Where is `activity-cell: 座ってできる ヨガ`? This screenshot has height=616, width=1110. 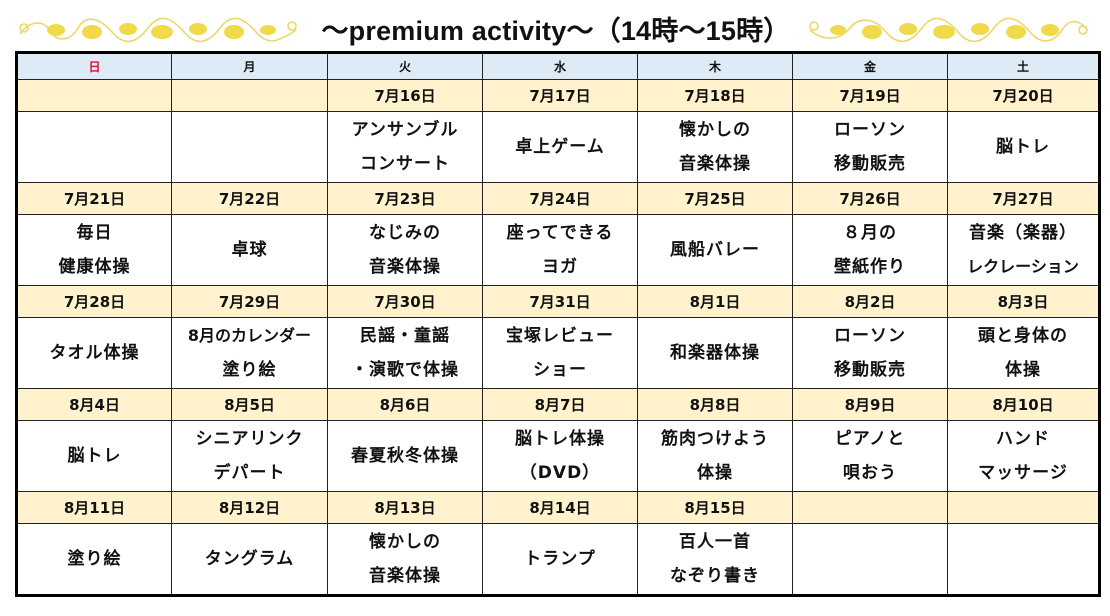
activity-cell: 座ってできる ヨガ is located at coordinates (560, 250).